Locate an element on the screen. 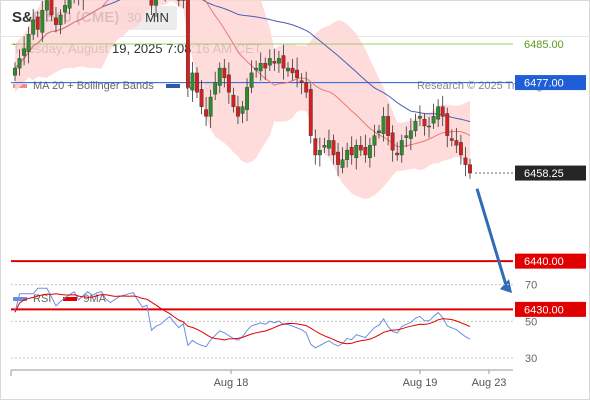  level-label-support: 6430.00 is located at coordinates (550, 309).